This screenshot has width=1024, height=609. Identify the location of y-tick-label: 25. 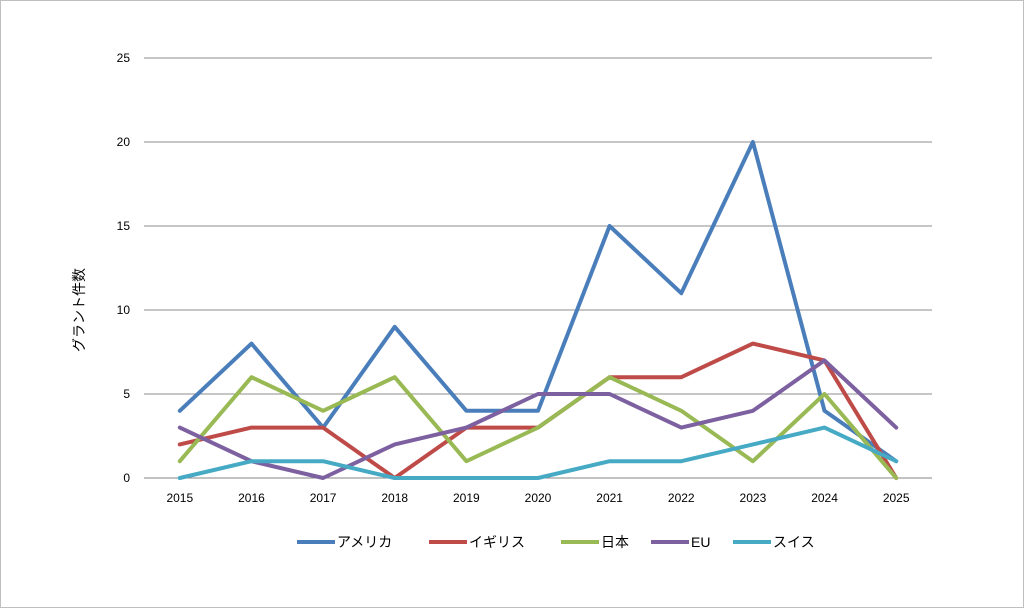
(124, 58).